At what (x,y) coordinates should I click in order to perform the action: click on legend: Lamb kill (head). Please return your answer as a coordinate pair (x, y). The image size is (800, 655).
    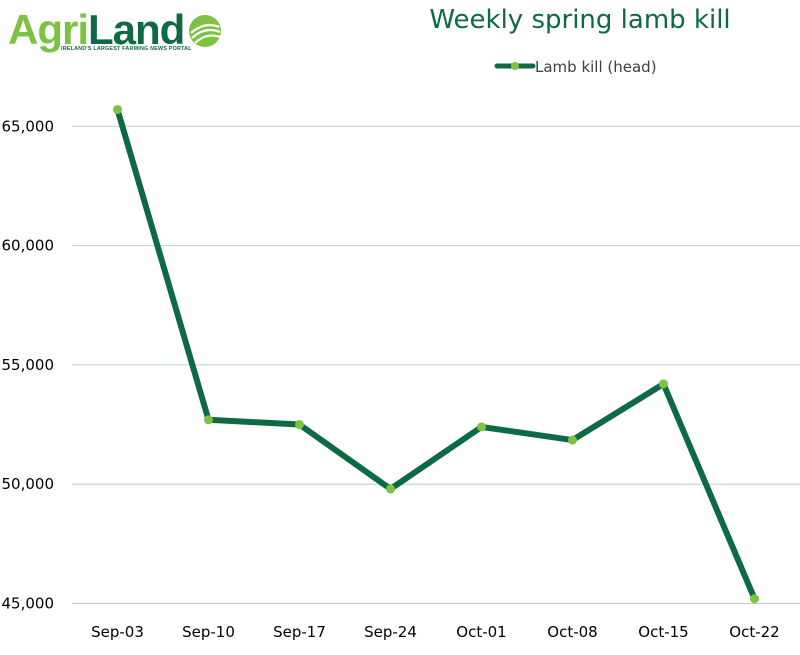
    Looking at the image, I should click on (575, 67).